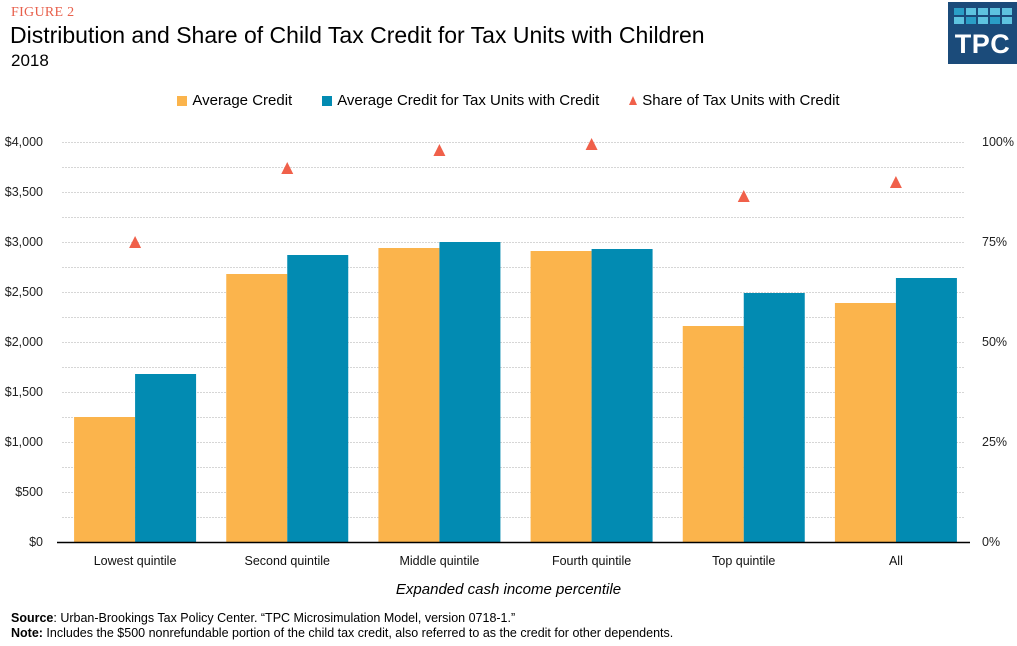 The image size is (1017, 646). What do you see at coordinates (24, 292) in the screenshot?
I see `y-tick-label: $2,500` at bounding box center [24, 292].